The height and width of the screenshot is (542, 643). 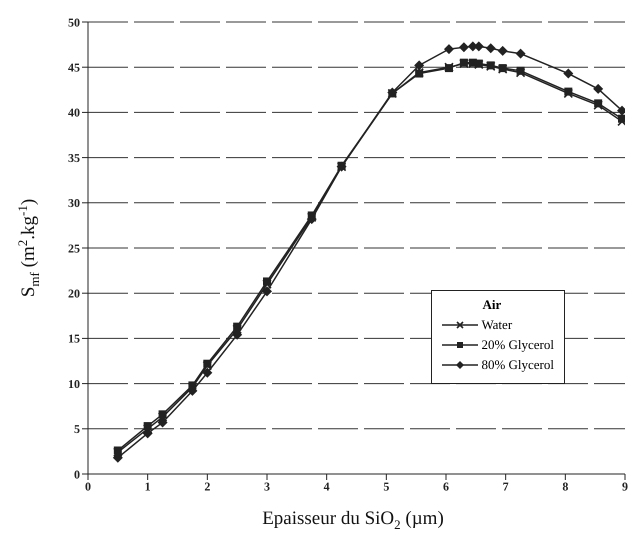 I want to click on x-tick-label: 3, so click(x=267, y=487).